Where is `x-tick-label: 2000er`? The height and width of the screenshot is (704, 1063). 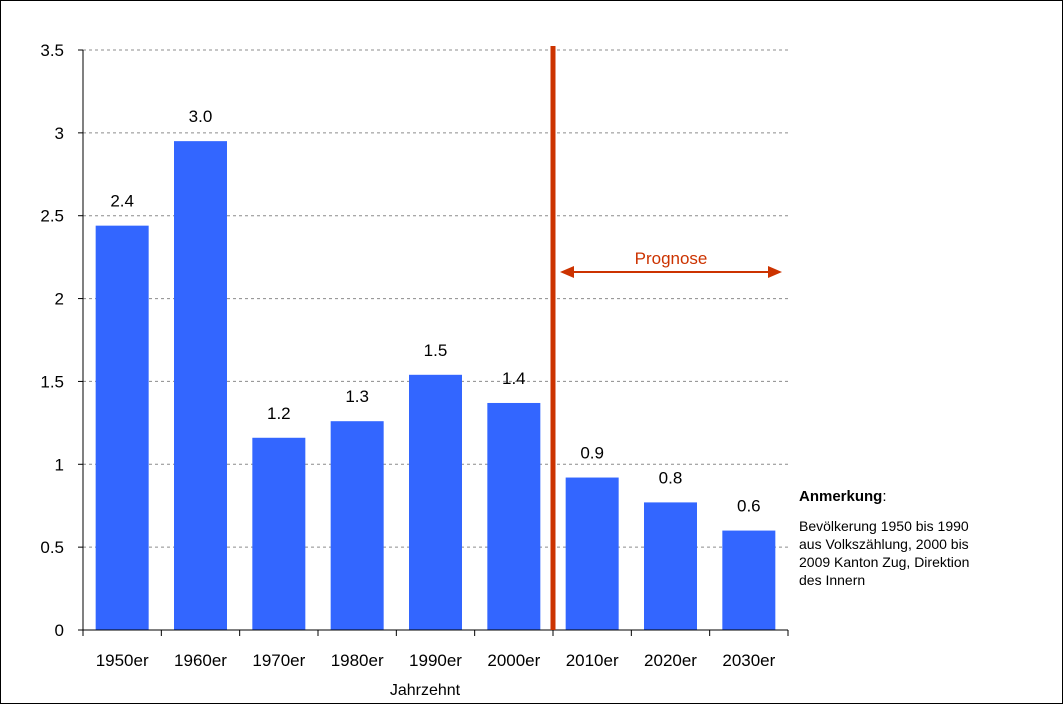
x-tick-label: 2000er is located at coordinates (513, 660).